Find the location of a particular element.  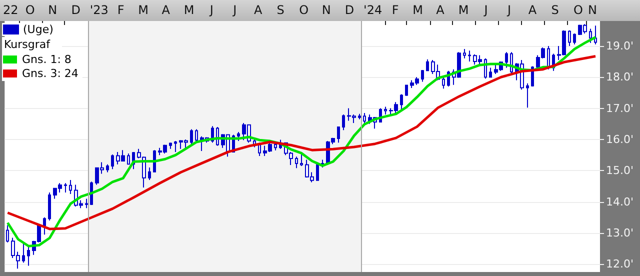

y-tick-label: 14.0' is located at coordinates (620, 201).